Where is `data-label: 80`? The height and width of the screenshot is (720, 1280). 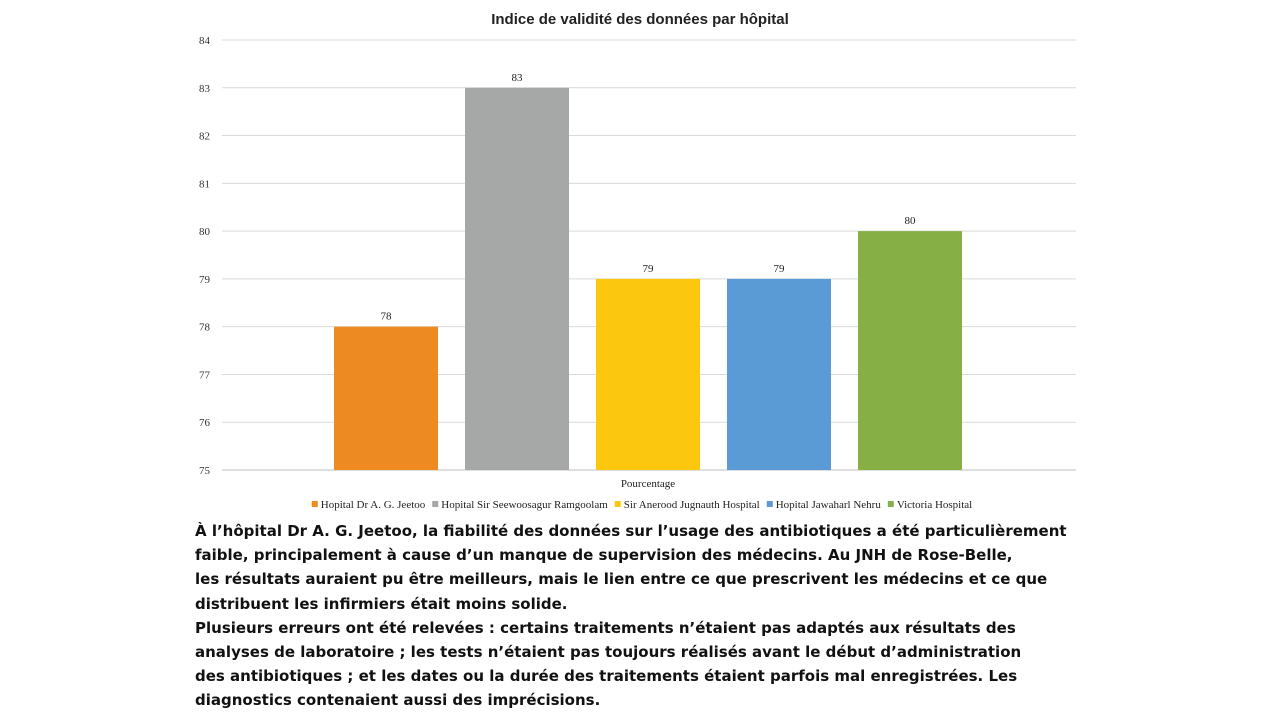 data-label: 80 is located at coordinates (911, 221).